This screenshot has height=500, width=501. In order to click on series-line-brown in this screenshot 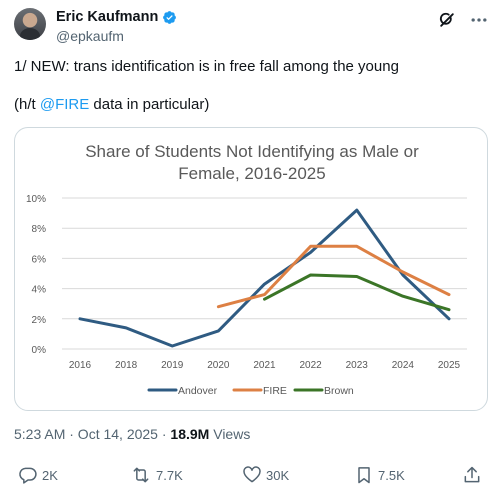, I will do `click(357, 292)`.